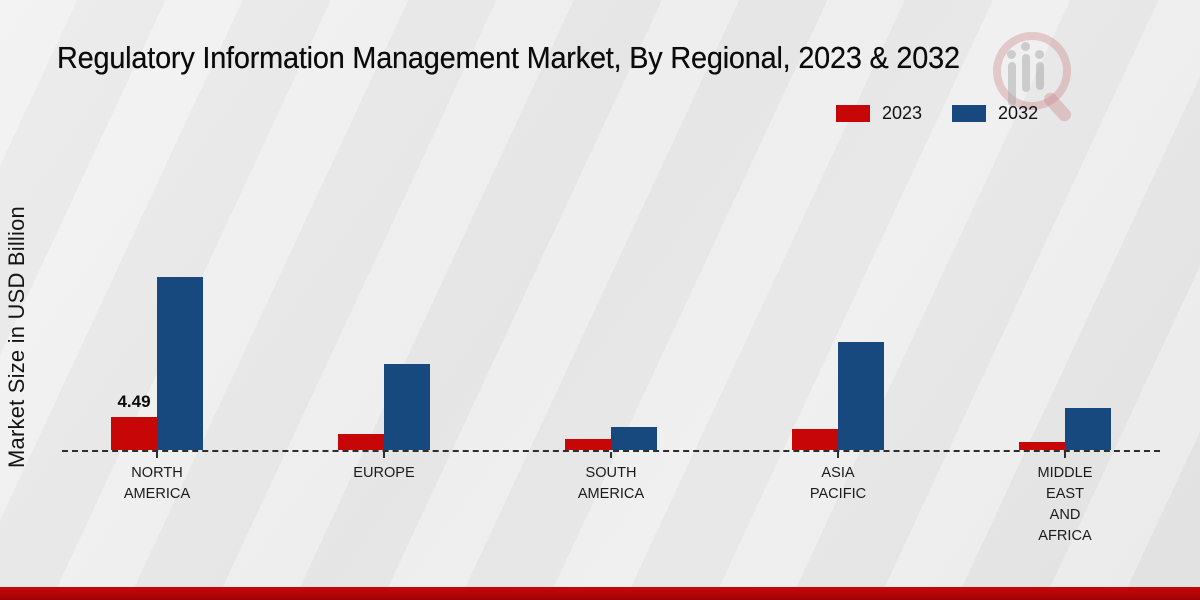  I want to click on y-axis-label: Market Size in USD Billion, so click(16, 337).